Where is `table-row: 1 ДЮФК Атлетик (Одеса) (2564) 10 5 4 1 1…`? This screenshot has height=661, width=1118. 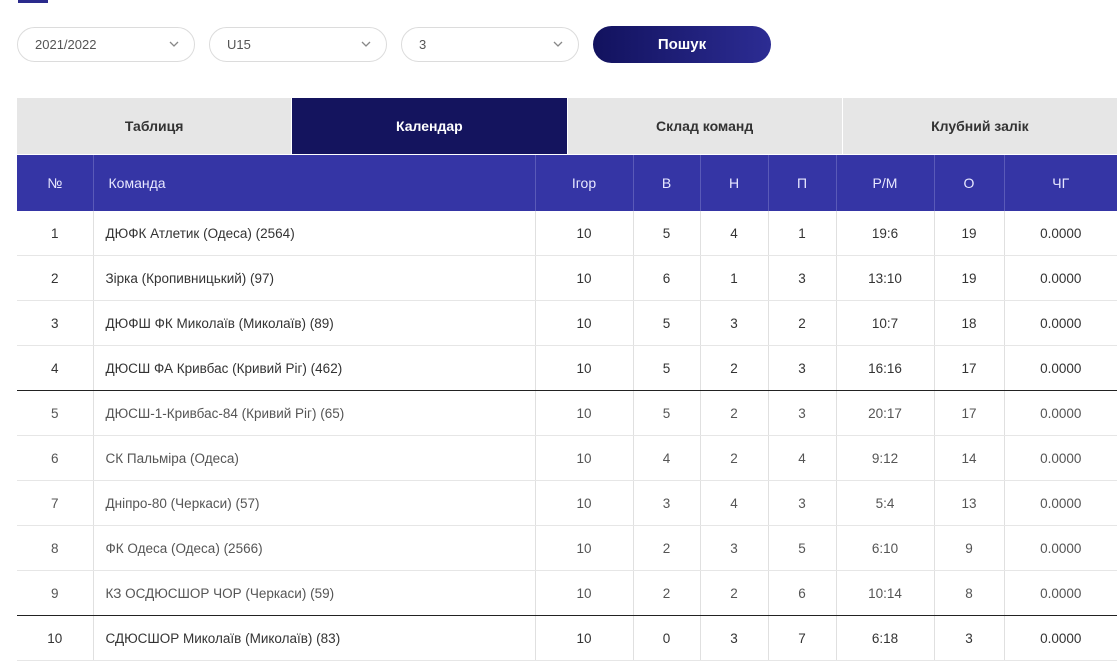 table-row: 1 ДЮФК Атлетик (Одеса) (2564) 10 5 4 1 1… is located at coordinates (567, 233).